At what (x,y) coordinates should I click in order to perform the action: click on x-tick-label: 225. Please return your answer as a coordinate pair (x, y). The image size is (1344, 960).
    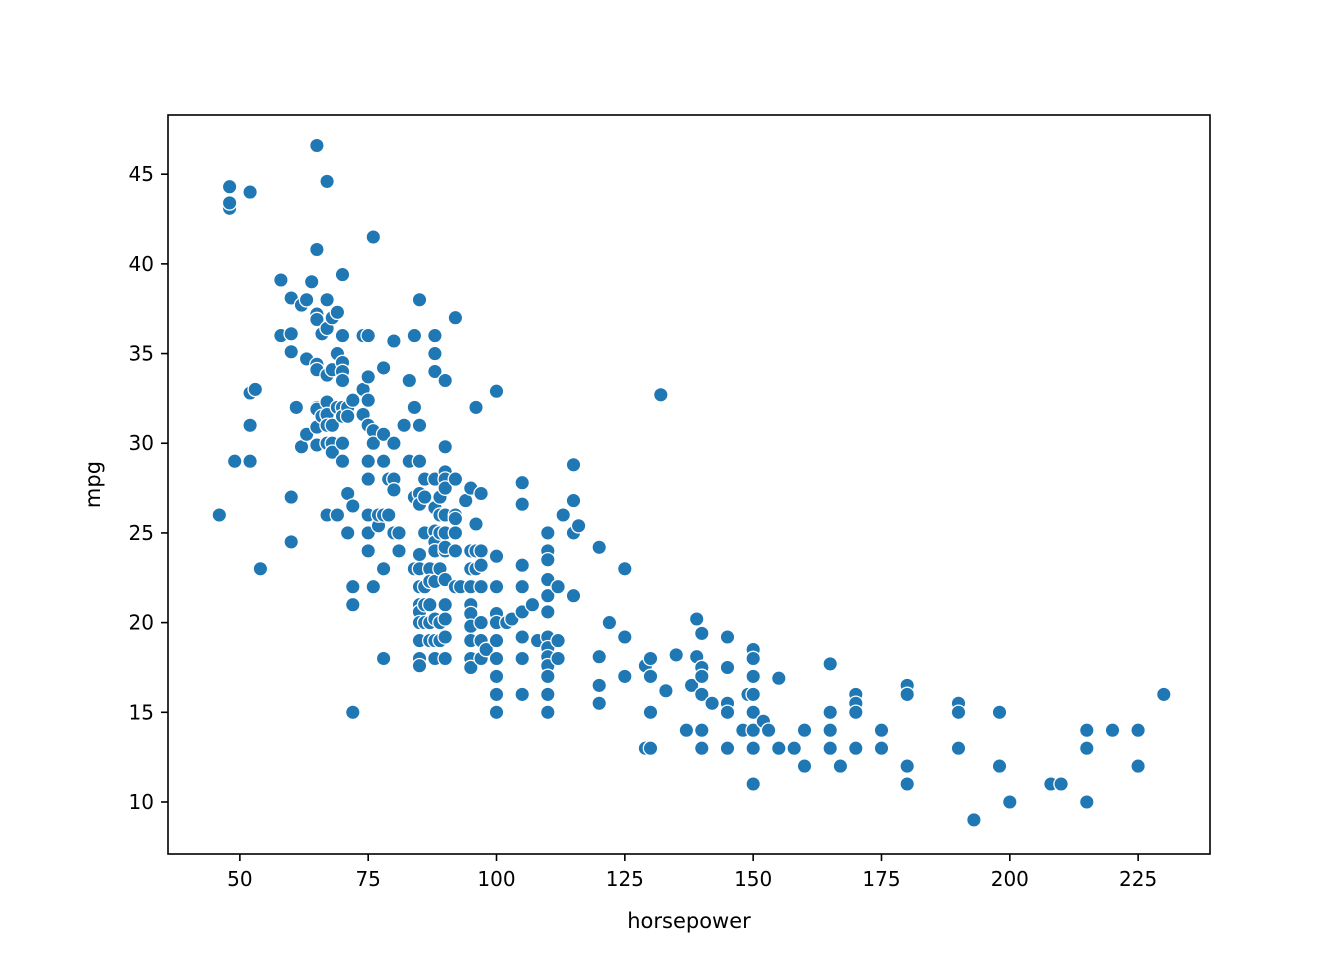
    Looking at the image, I should click on (1138, 879).